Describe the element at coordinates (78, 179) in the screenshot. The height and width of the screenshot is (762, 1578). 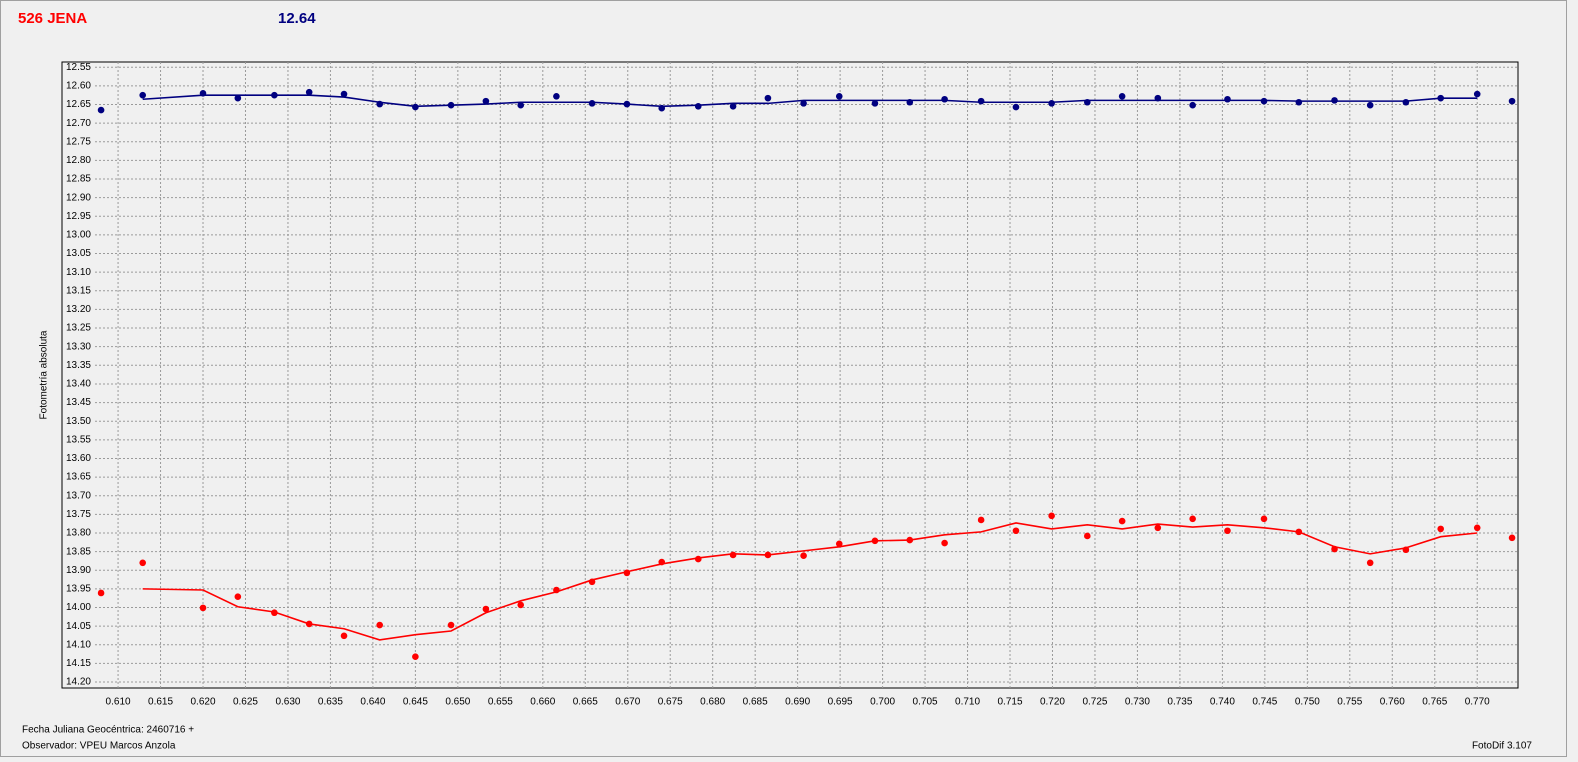
I see `y-tick-label: 12.85` at that location.